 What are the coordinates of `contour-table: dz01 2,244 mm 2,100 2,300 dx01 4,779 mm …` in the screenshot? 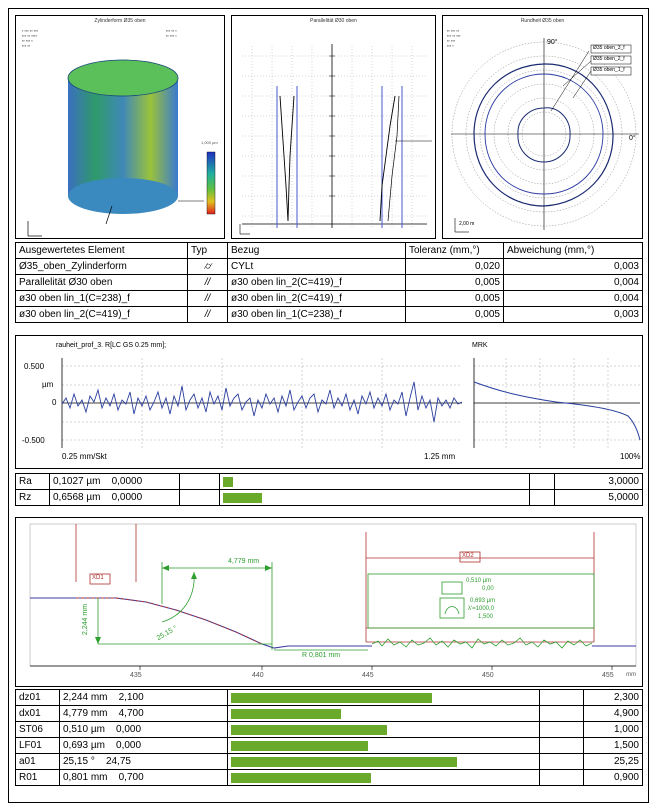 It's located at (329, 737).